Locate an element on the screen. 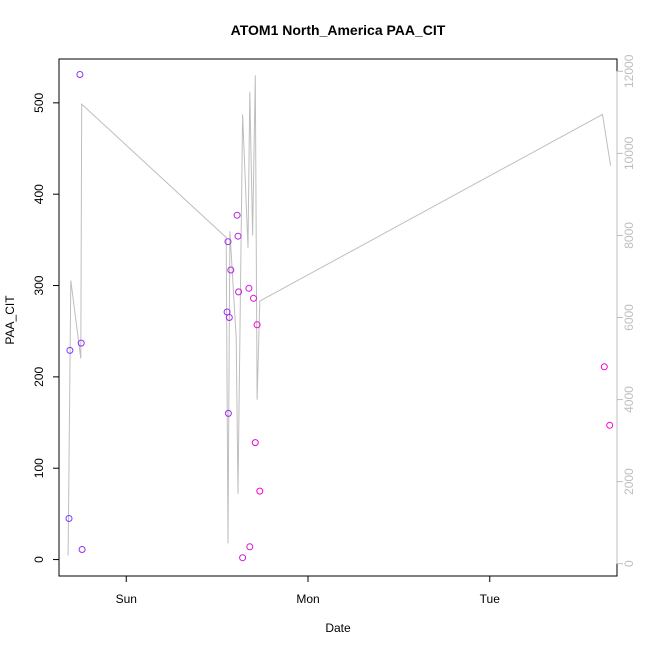 This screenshot has height=650, width=650. y2-tick-label: 12000 is located at coordinates (629, 71).